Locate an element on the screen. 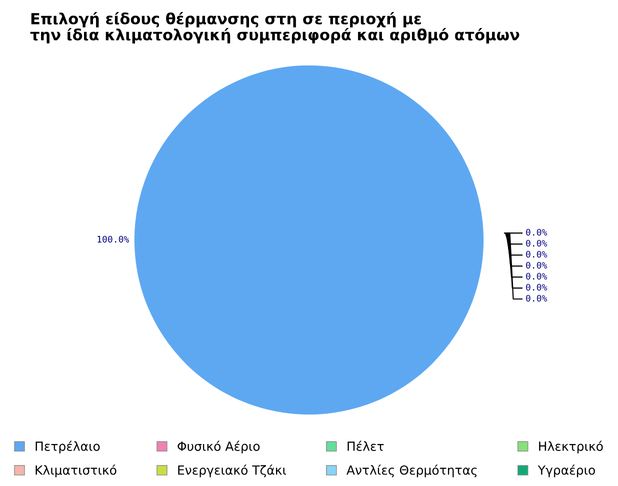  legend-label: Υγραέριο is located at coordinates (566, 471).